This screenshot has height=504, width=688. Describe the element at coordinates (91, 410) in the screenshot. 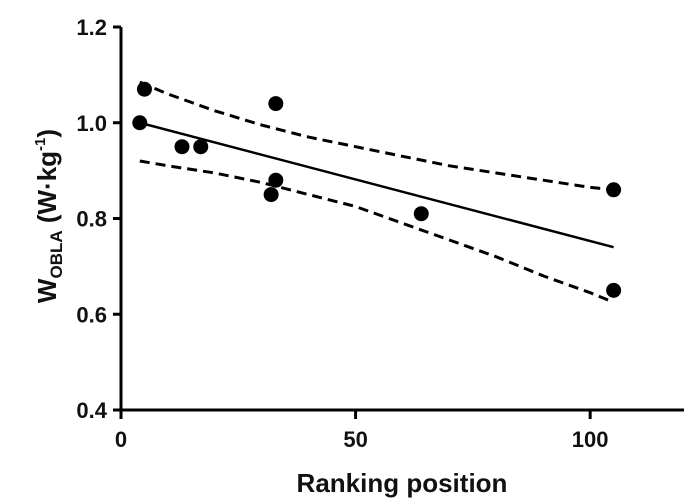

I see `y-tick-label: 0.4` at that location.